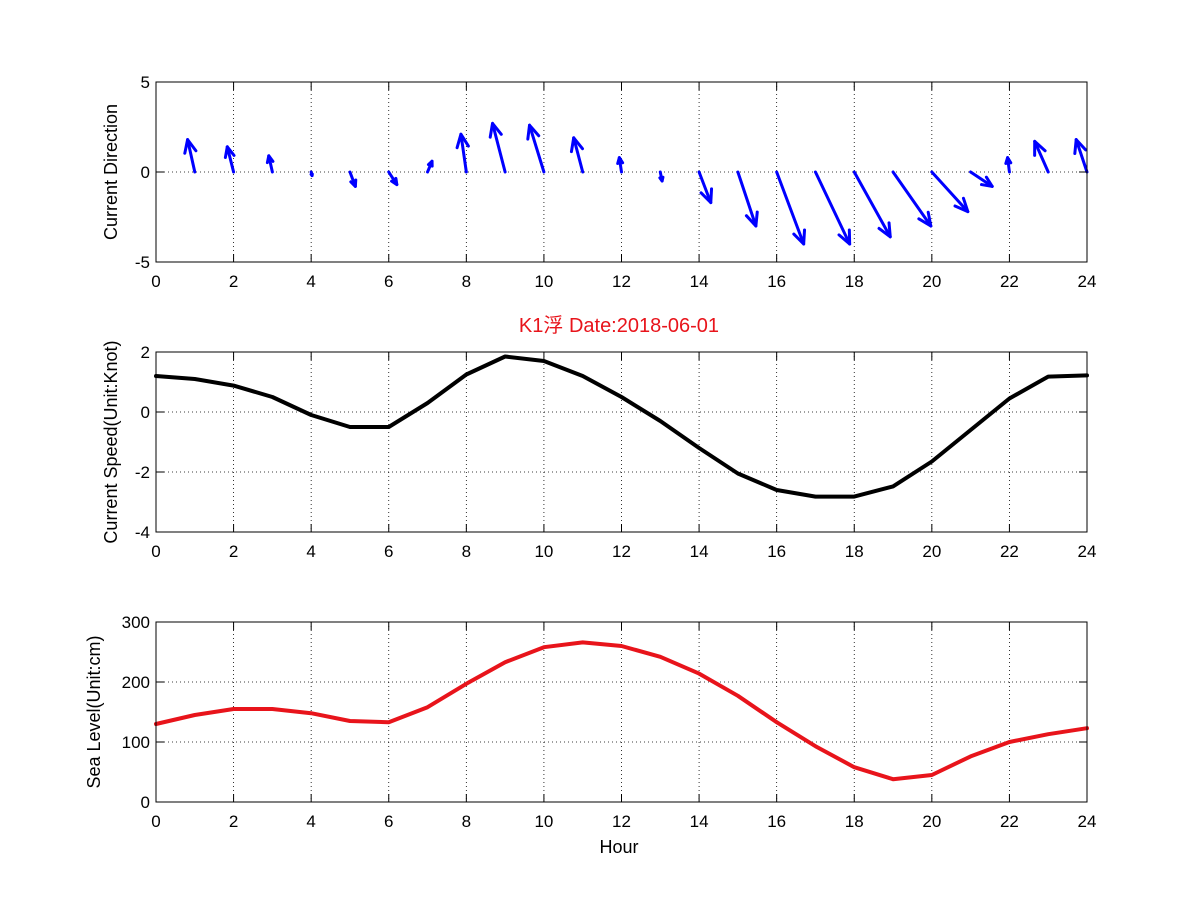 Image resolution: width=1201 pixels, height=901 pixels. What do you see at coordinates (776, 821) in the screenshot?
I see `sea-level-xtick-label: 16` at bounding box center [776, 821].